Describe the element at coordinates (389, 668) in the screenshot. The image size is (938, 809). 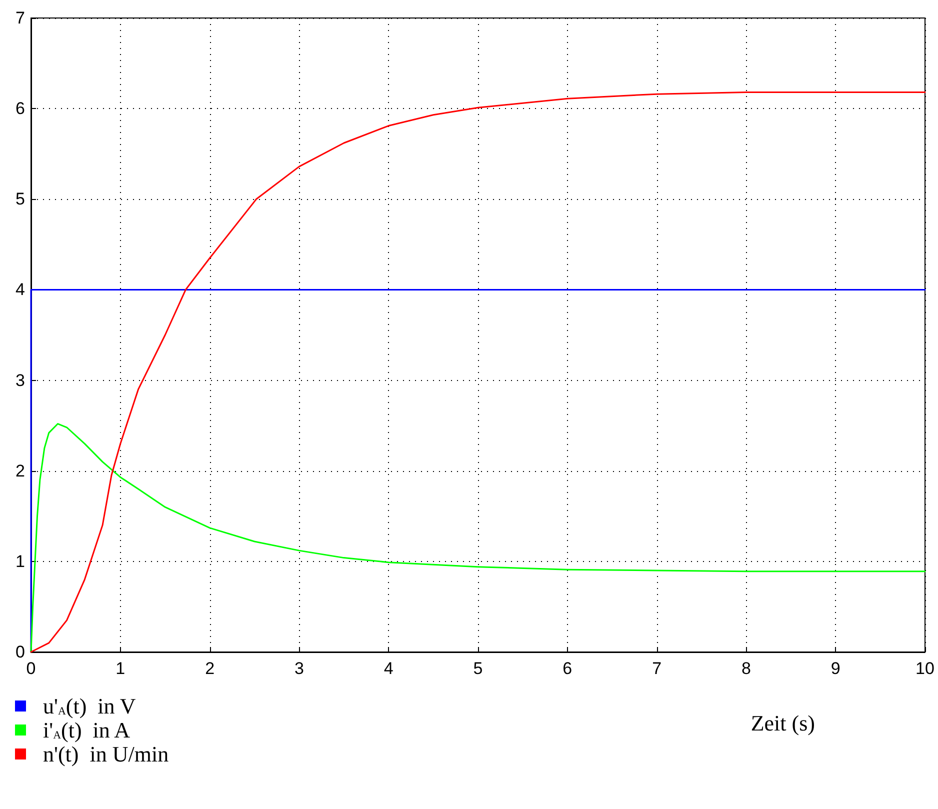
I see `x-tick-label: 4` at that location.